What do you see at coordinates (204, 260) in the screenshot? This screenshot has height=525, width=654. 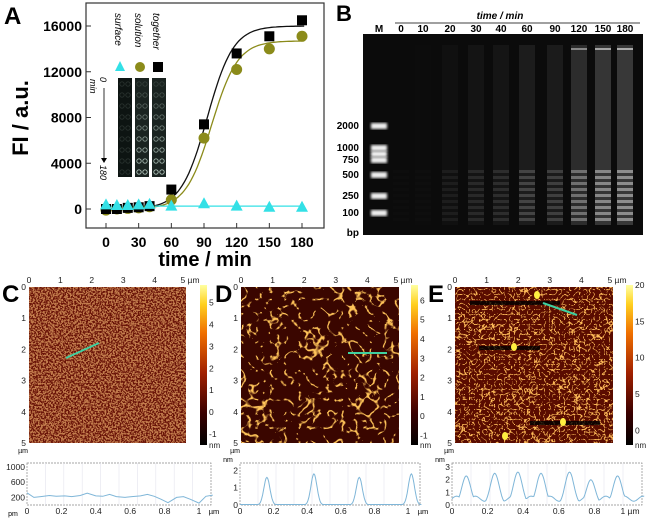 I see `x-axis-label: time / min` at bounding box center [204, 260].